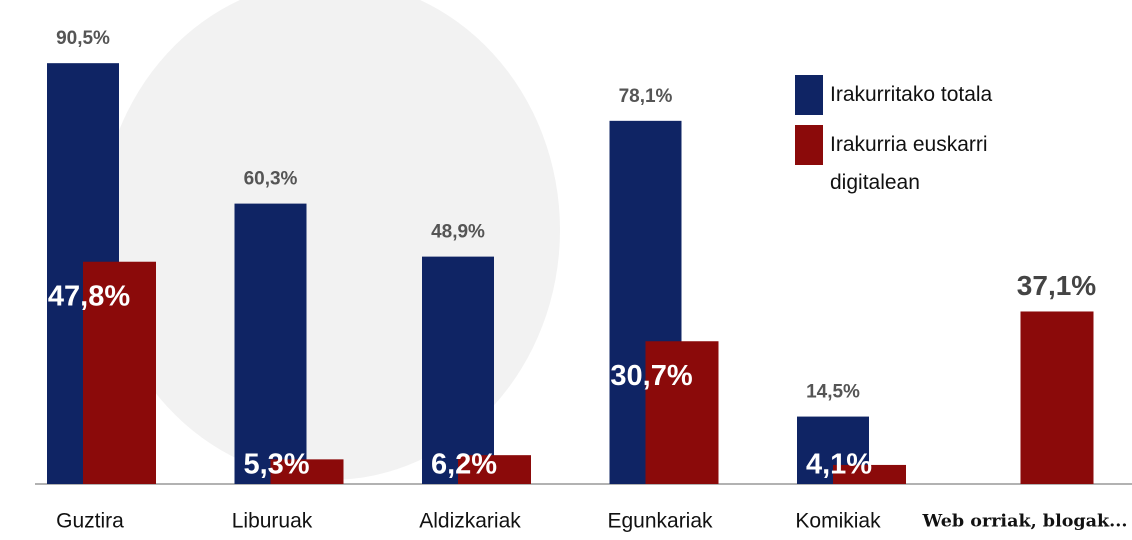 This screenshot has height=540, width=1132. I want to click on value-label: 47,8%, so click(89, 296).